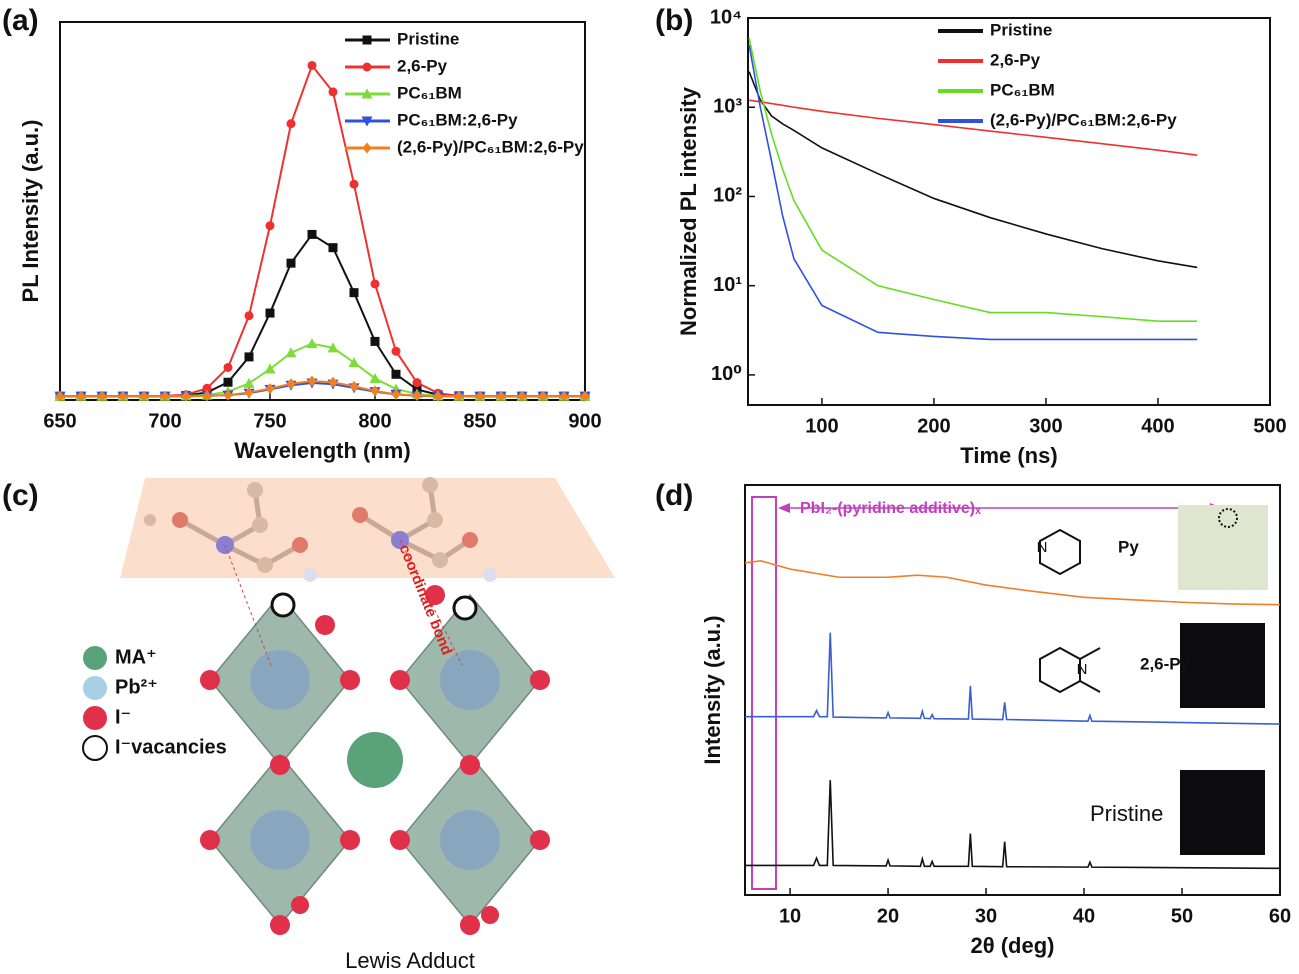 The height and width of the screenshot is (974, 1299). Describe the element at coordinates (457, 119) in the screenshot. I see `legend-label: PC₆₁BM:2,6-Py` at that location.